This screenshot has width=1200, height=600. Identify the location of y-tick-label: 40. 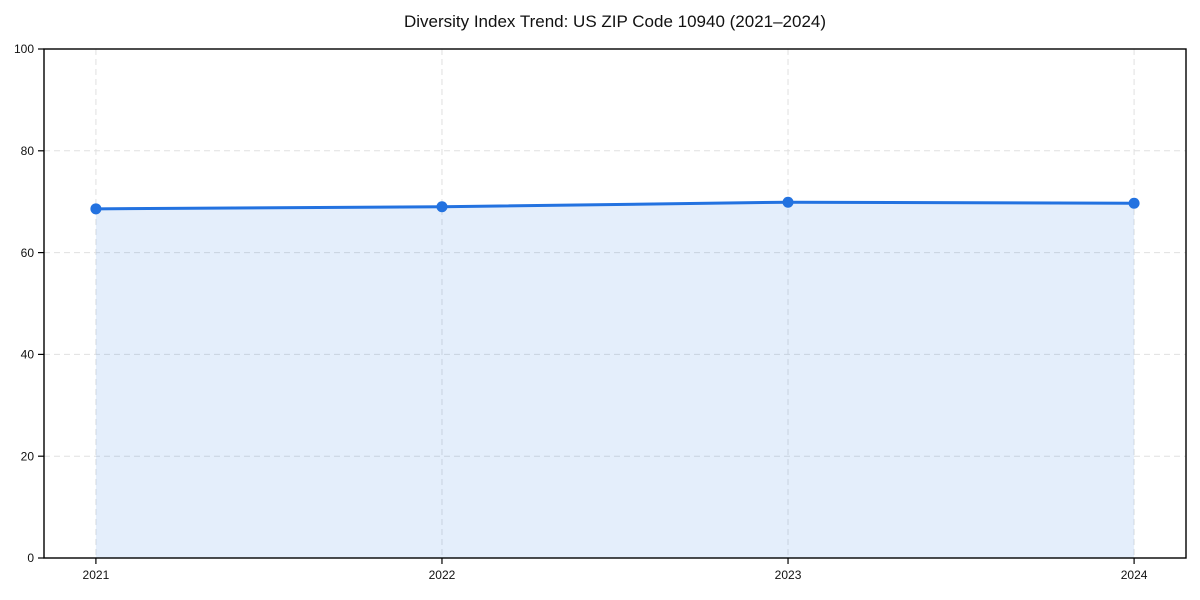
(28, 355).